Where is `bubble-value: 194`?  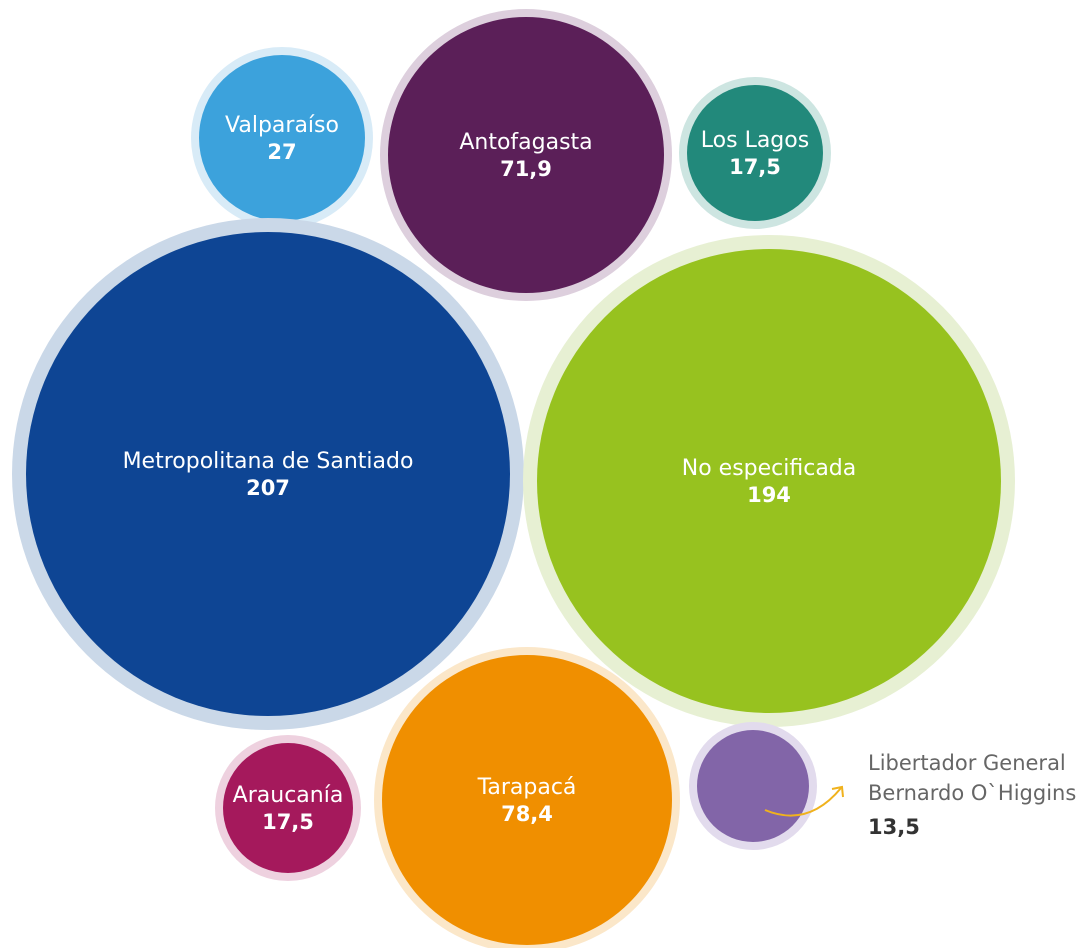
bubble-value: 194 is located at coordinates (769, 495).